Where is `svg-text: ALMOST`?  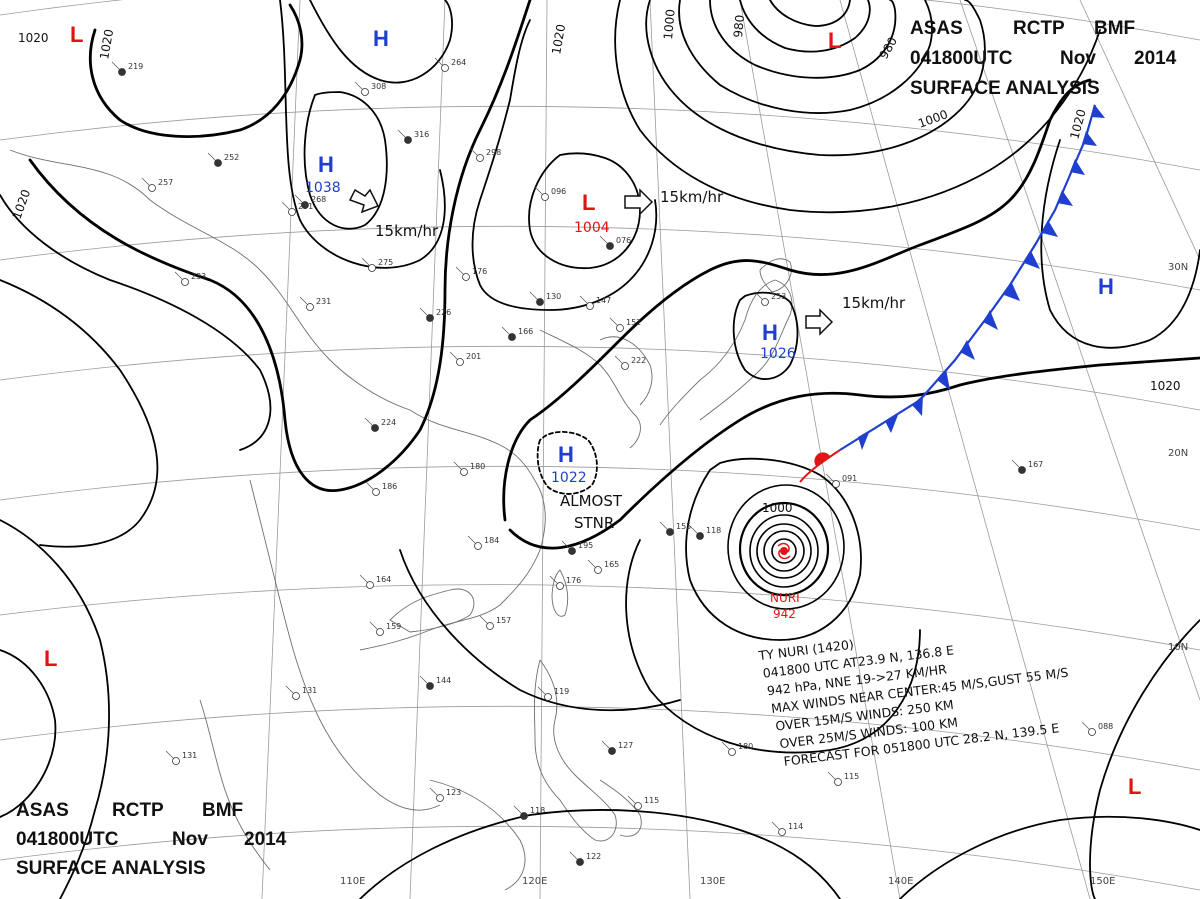
svg-text: ALMOST is located at coordinates (591, 501).